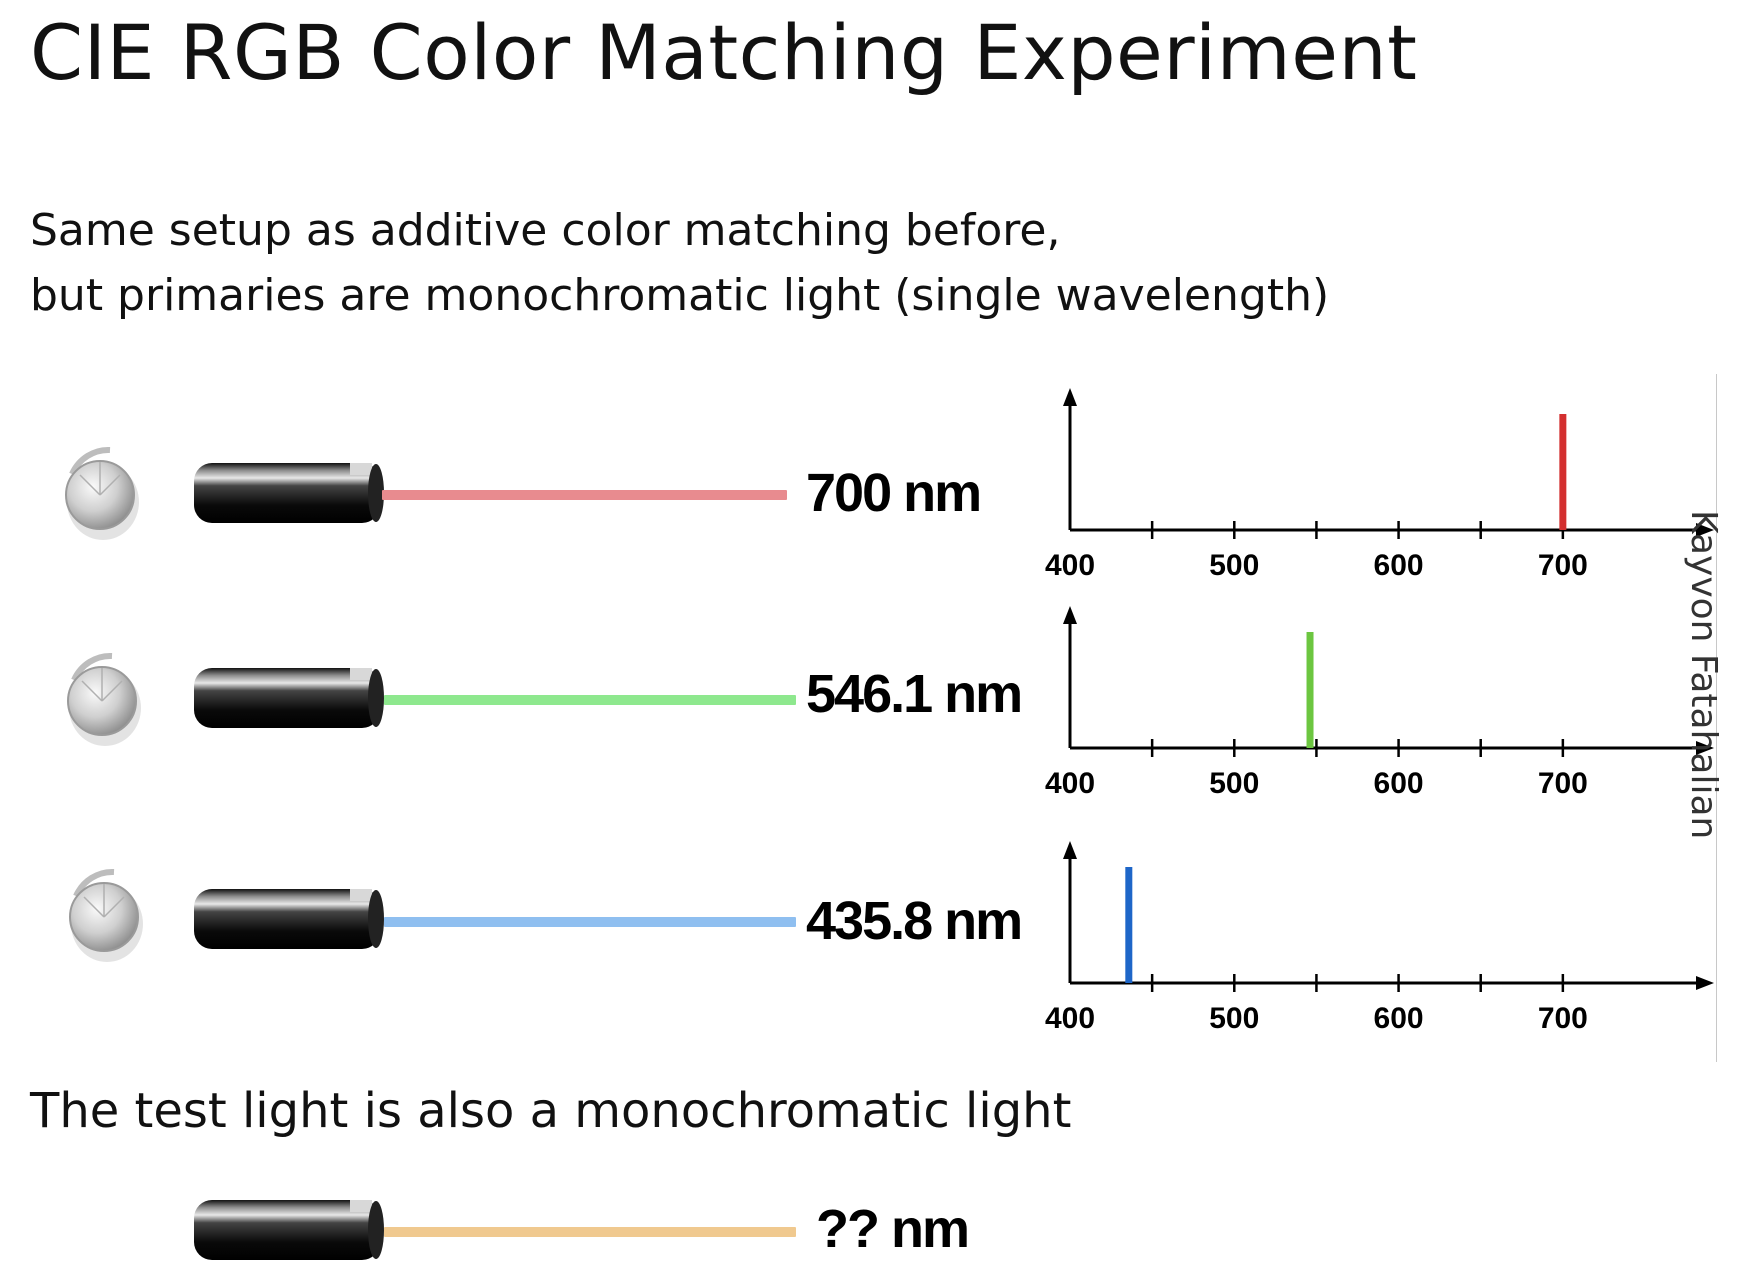 This screenshot has width=1754, height=1269. I want to click on beam-red, so click(584, 495).